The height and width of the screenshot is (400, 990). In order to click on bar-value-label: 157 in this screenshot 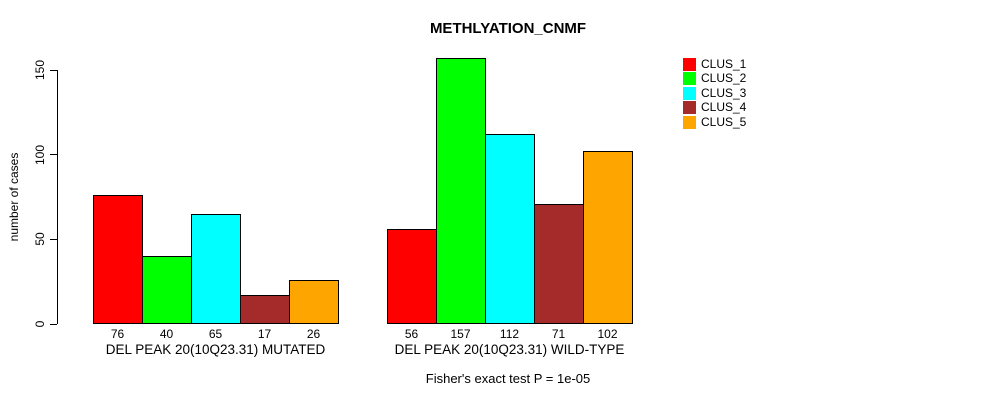, I will do `click(460, 334)`.